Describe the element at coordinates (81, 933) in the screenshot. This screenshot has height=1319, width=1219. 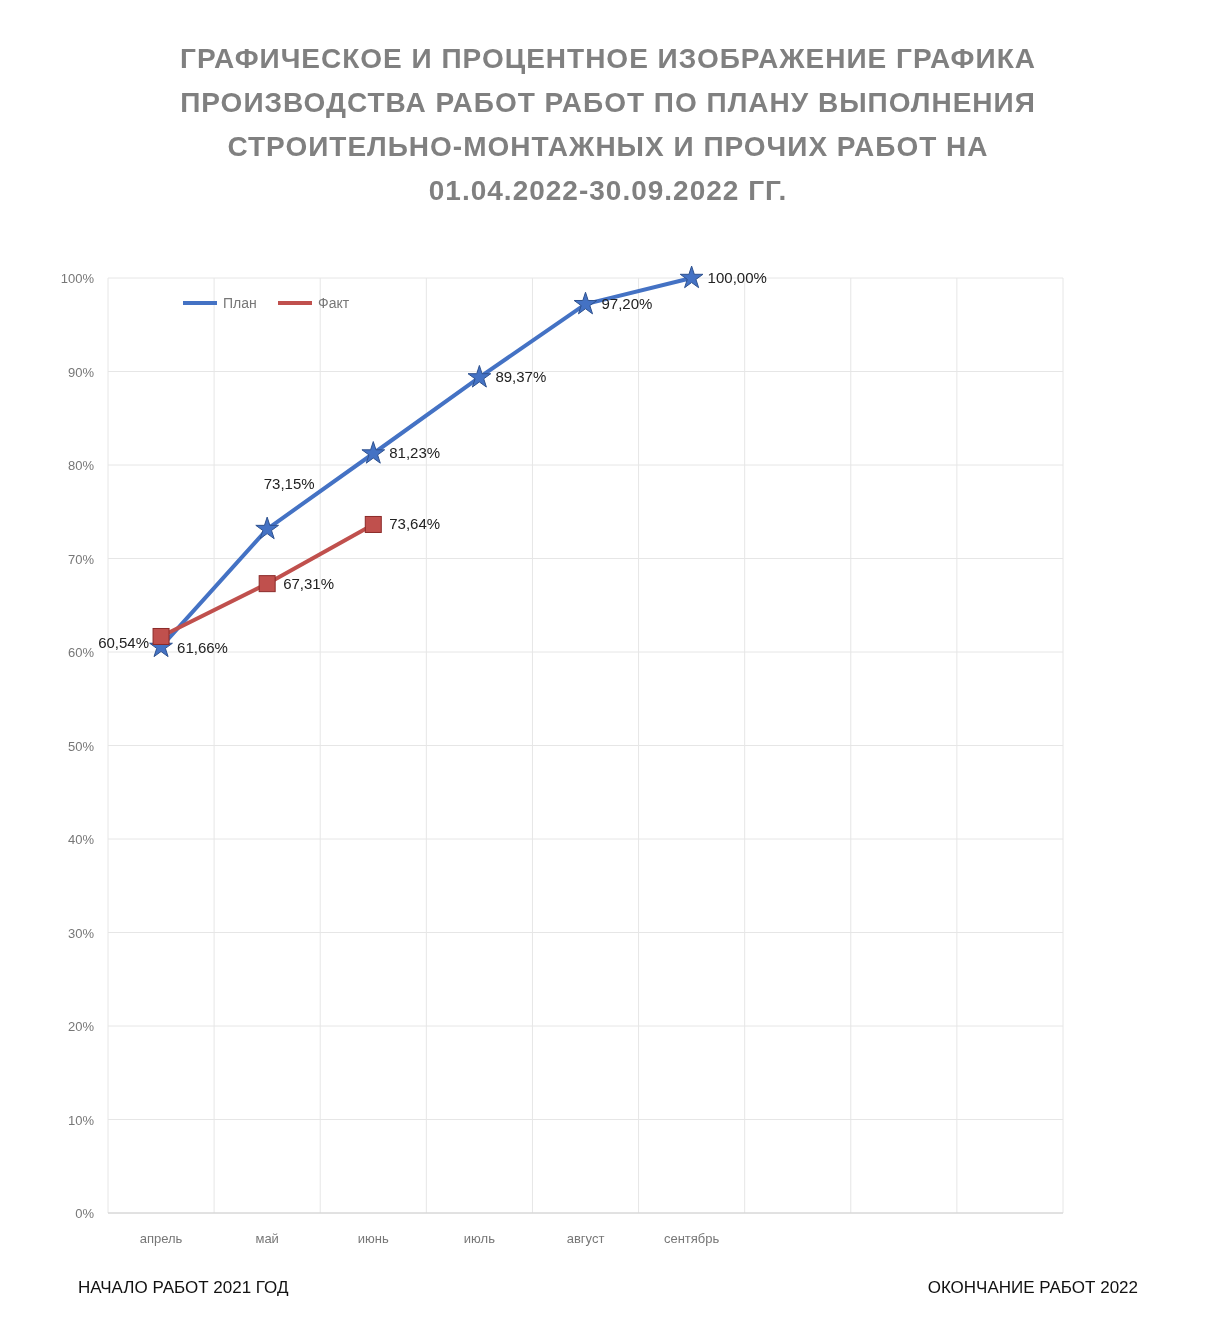
I see `y-tick-label: 30%` at that location.